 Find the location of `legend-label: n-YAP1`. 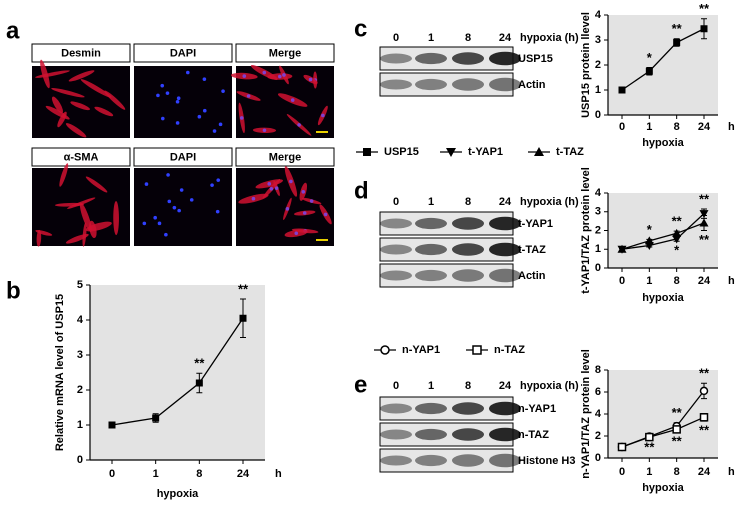

legend-label: n-YAP1 is located at coordinates (421, 350).